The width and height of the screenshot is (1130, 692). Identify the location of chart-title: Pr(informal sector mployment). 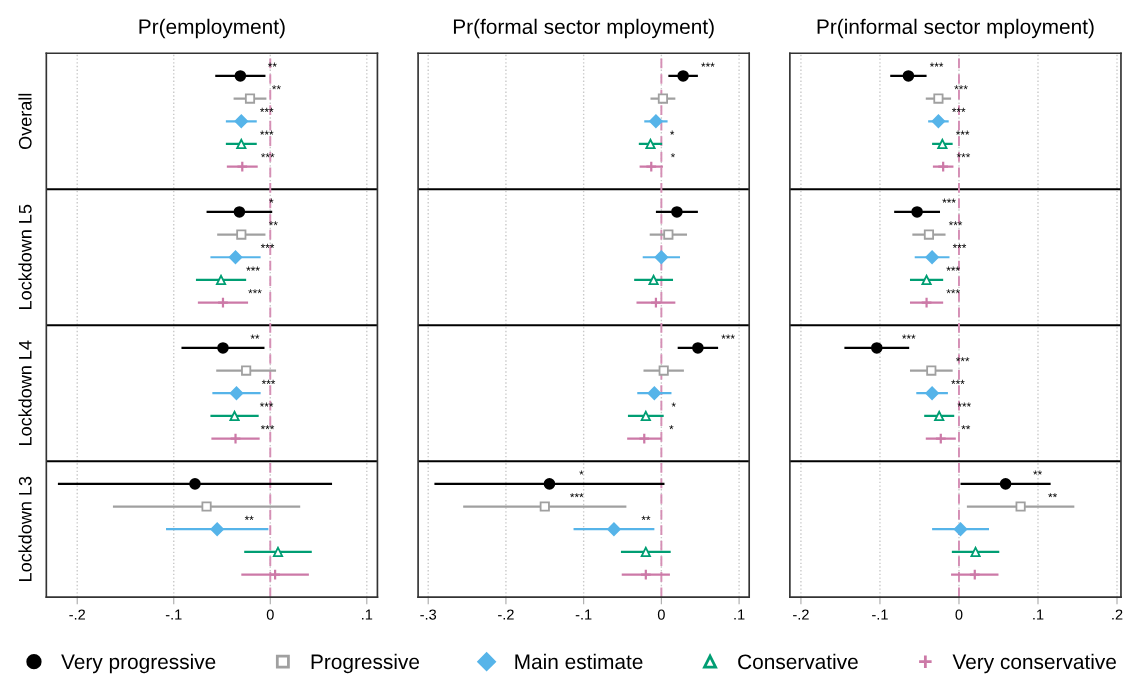
(955, 28).